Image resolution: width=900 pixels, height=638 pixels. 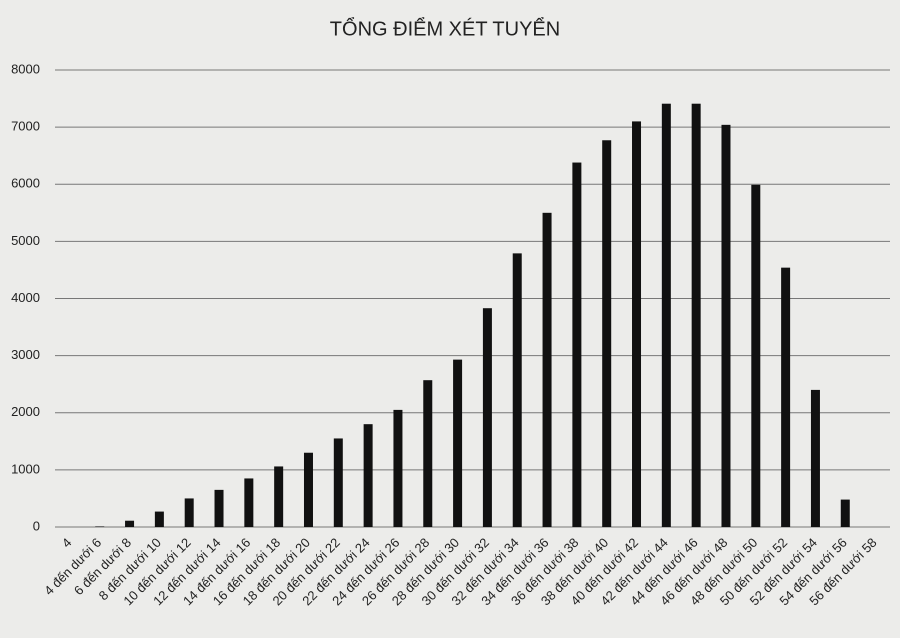 What do you see at coordinates (36, 525) in the screenshot?
I see `y-tick-label: 0` at bounding box center [36, 525].